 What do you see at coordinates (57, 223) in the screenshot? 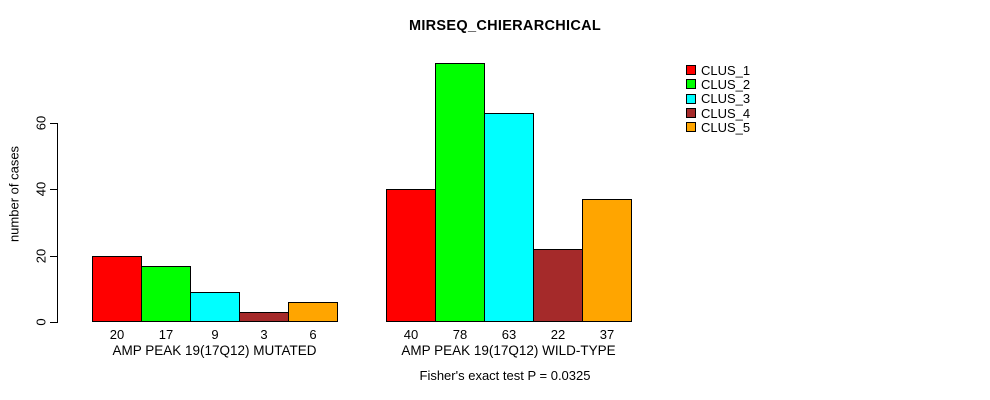
I see `y-axis-line` at bounding box center [57, 223].